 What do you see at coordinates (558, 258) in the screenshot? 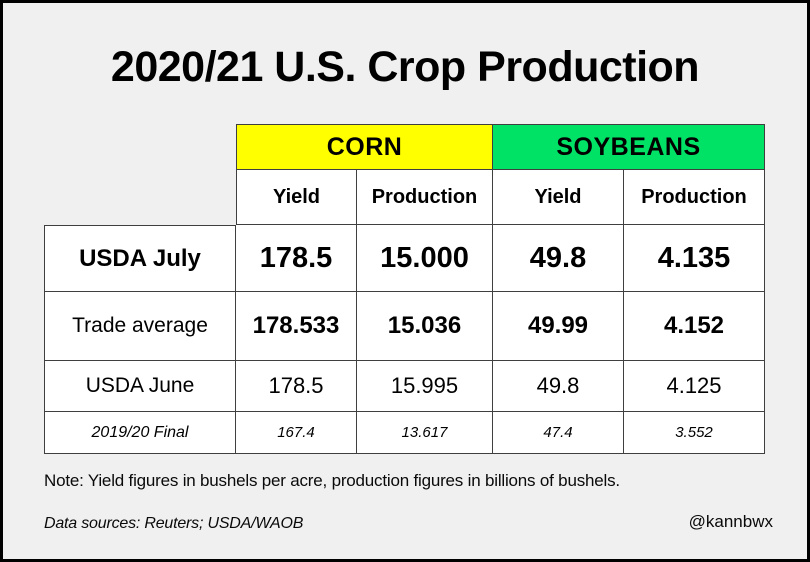
I see `cell-usda-july-soybeans-yield: 49.8` at bounding box center [558, 258].